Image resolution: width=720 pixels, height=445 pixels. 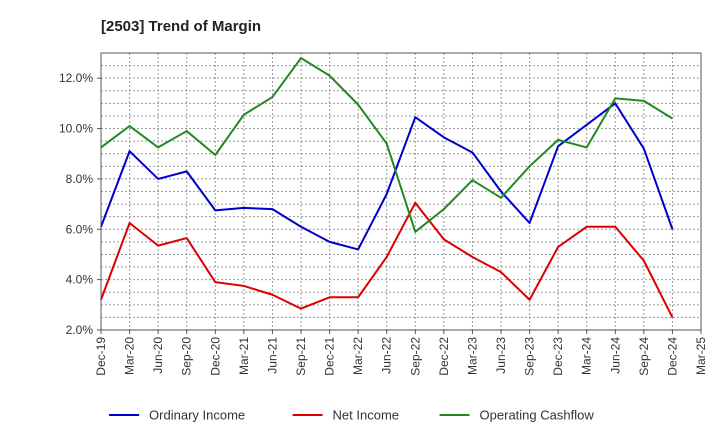 What do you see at coordinates (387, 355) in the screenshot?
I see `x-tick-label: Jun-22` at bounding box center [387, 355].